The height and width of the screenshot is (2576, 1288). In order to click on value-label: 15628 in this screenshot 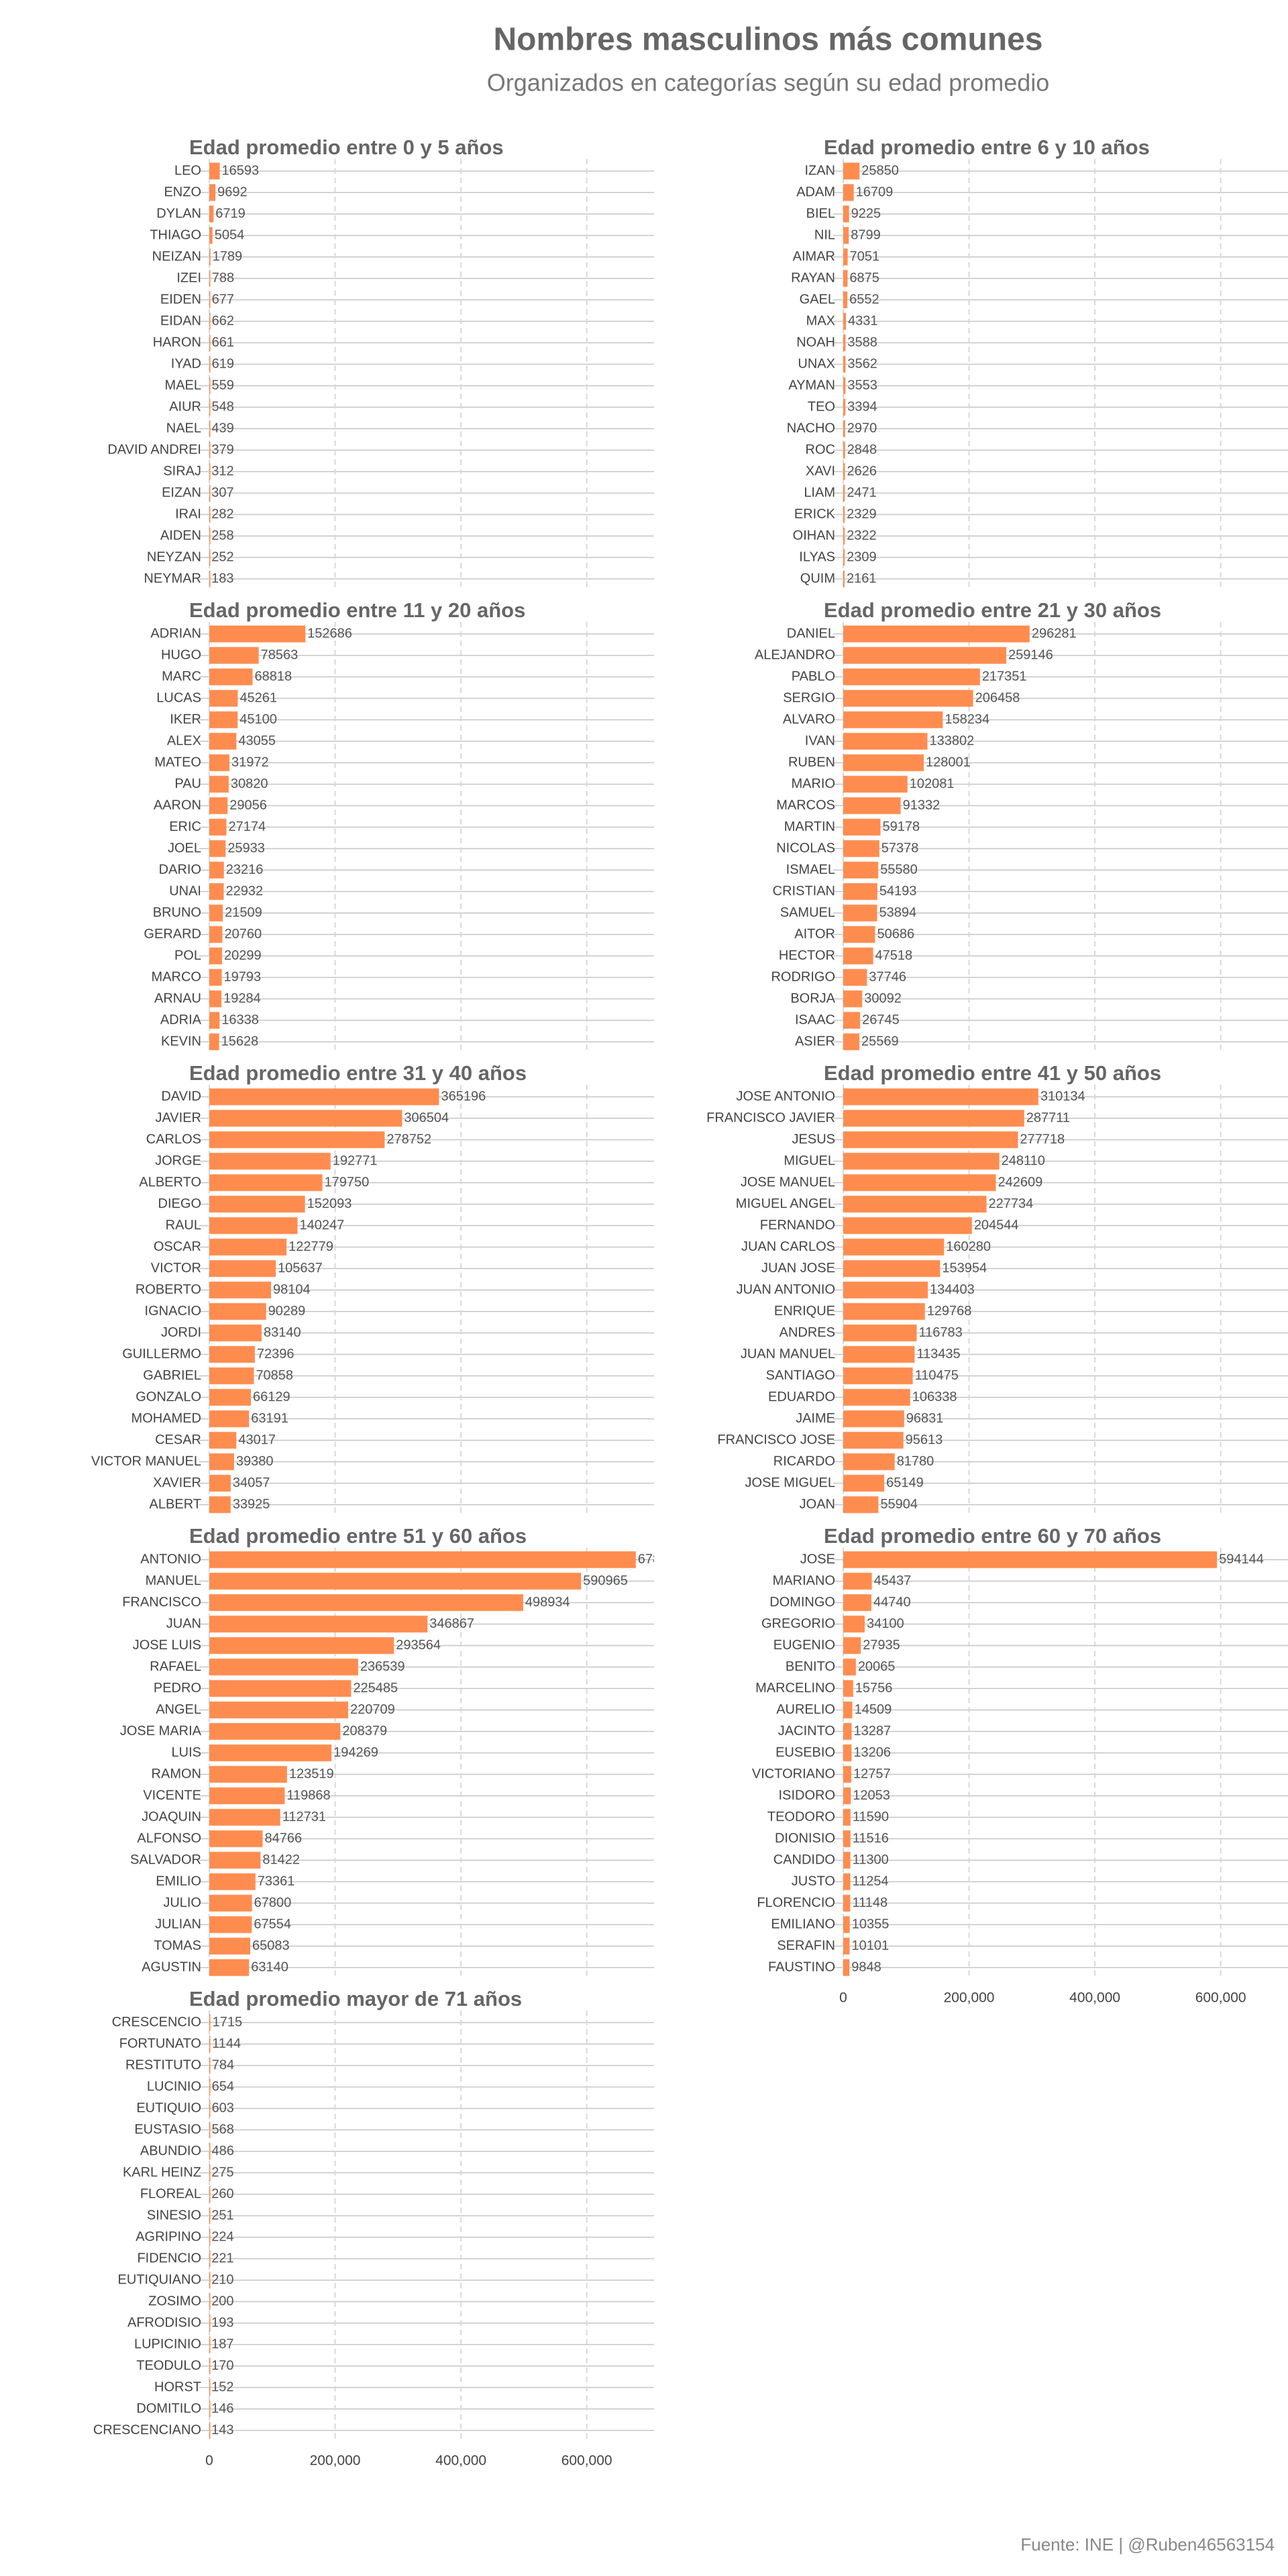, I will do `click(240, 1041)`.